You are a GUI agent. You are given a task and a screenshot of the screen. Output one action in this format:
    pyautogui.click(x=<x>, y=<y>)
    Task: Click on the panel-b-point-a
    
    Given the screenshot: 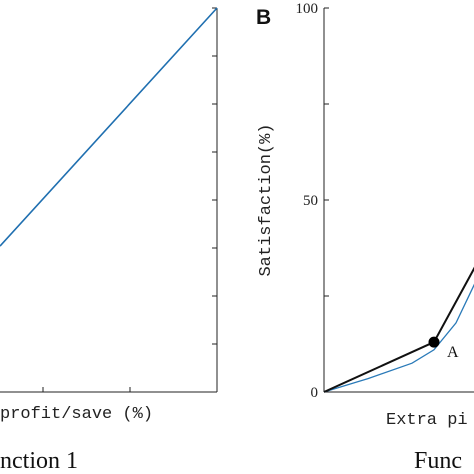 What is the action you would take?
    pyautogui.click(x=434, y=342)
    